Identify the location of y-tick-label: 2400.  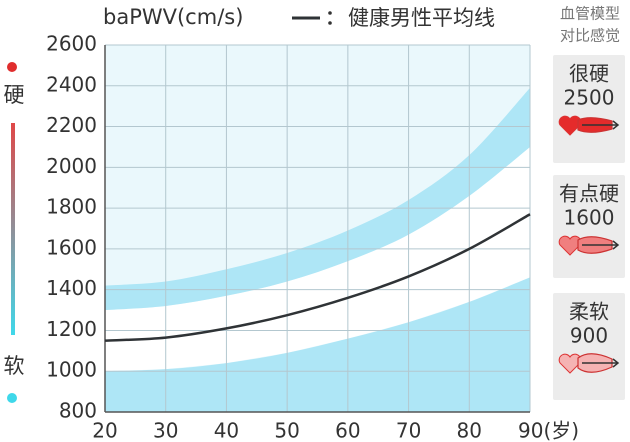
(71, 84).